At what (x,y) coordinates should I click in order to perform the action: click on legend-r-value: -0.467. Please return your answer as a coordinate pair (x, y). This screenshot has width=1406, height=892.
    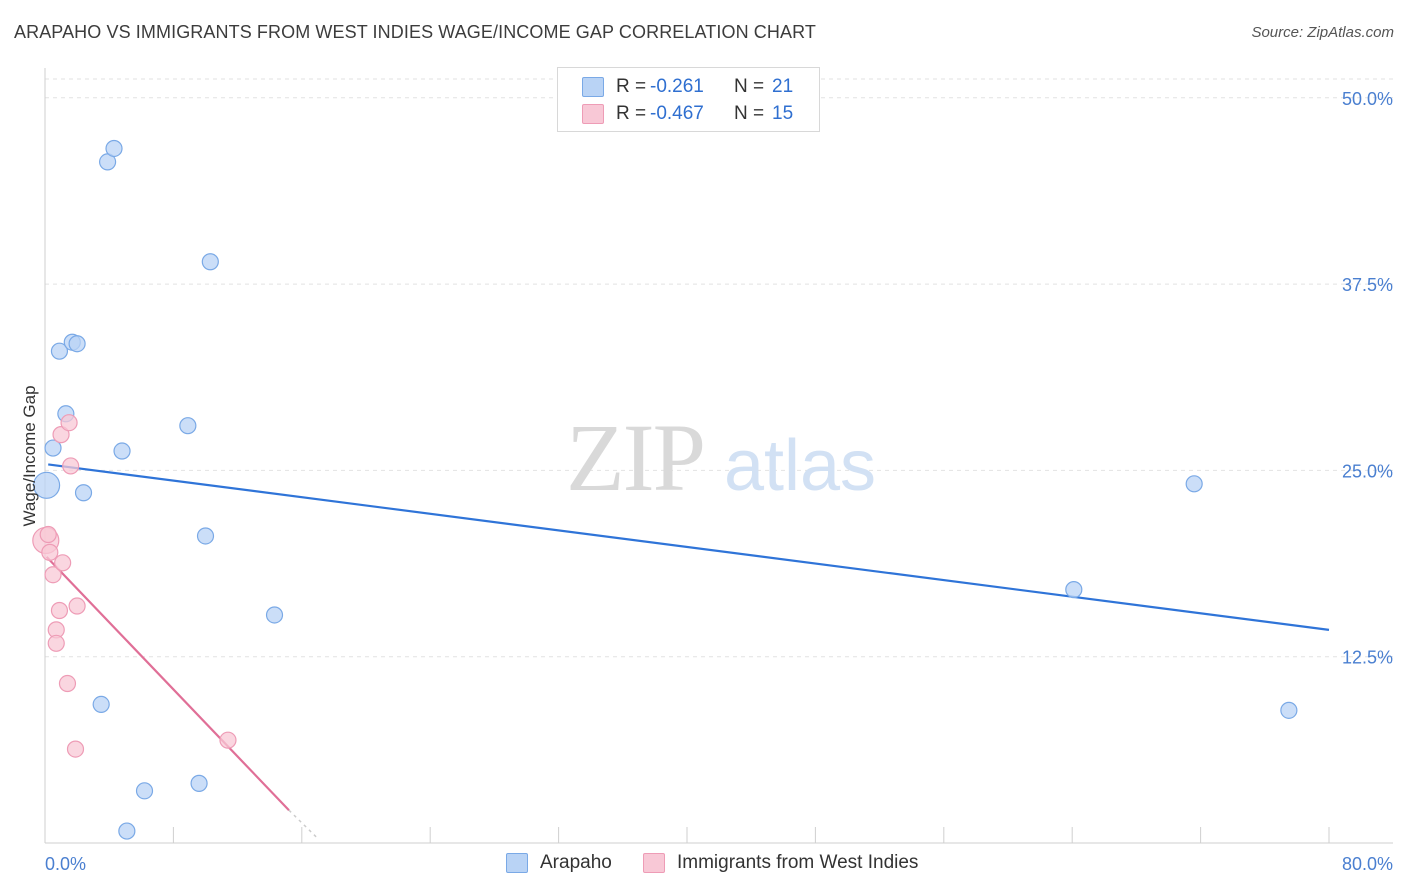
    Looking at the image, I should click on (677, 113).